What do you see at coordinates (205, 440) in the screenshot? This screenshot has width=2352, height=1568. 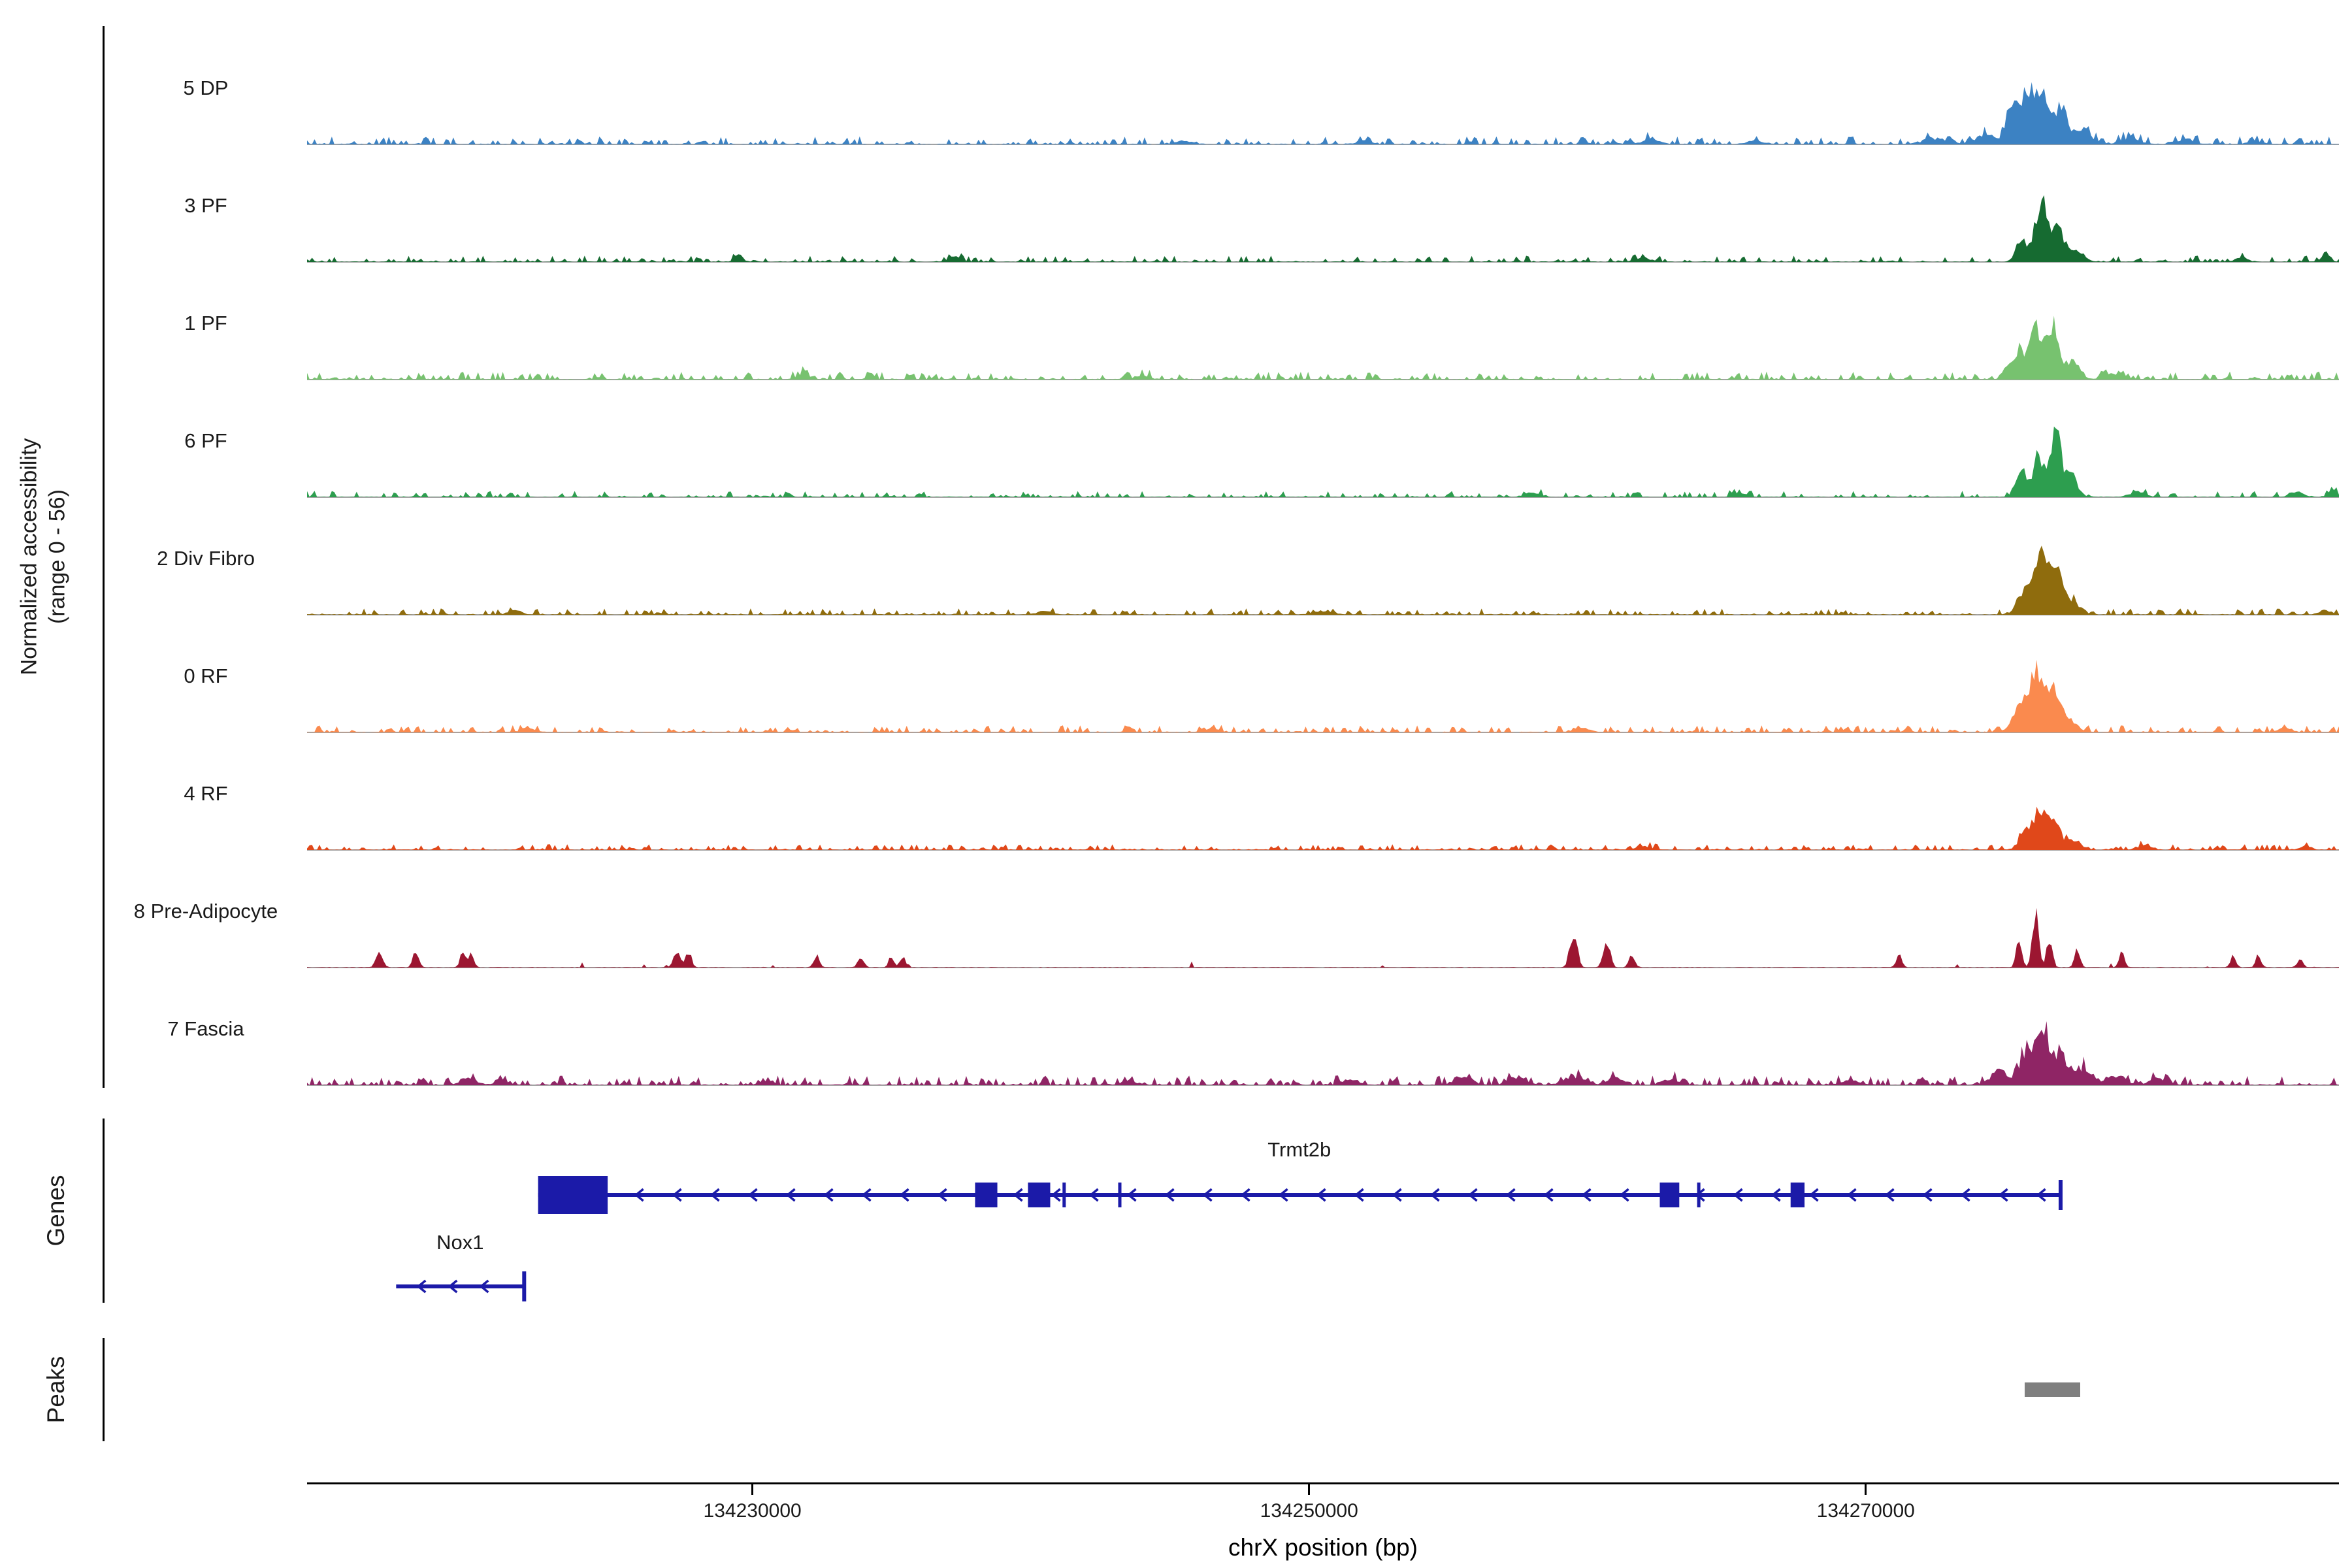 I see `track-label-6-pf: 6 PF` at bounding box center [205, 440].